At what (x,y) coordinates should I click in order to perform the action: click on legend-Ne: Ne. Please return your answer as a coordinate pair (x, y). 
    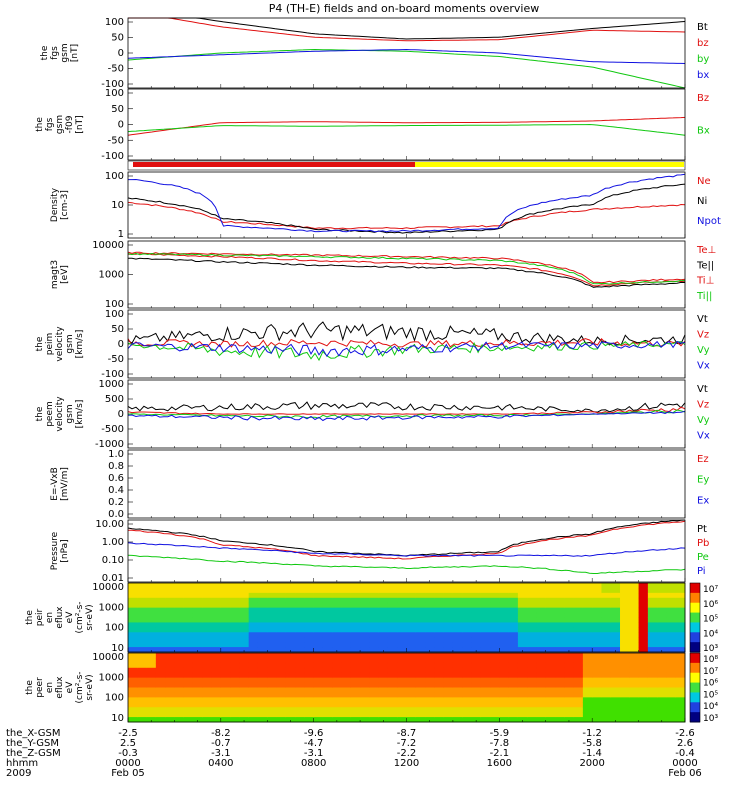
    Looking at the image, I should click on (704, 181).